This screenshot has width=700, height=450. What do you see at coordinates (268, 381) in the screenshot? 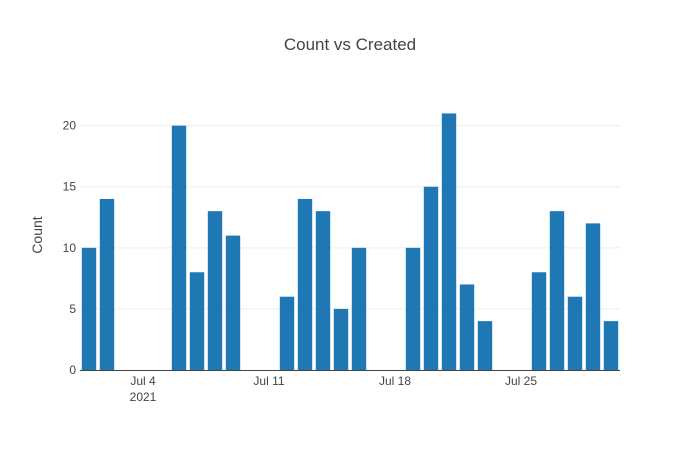
I see `x-tick-label: Jul 11` at bounding box center [268, 381].